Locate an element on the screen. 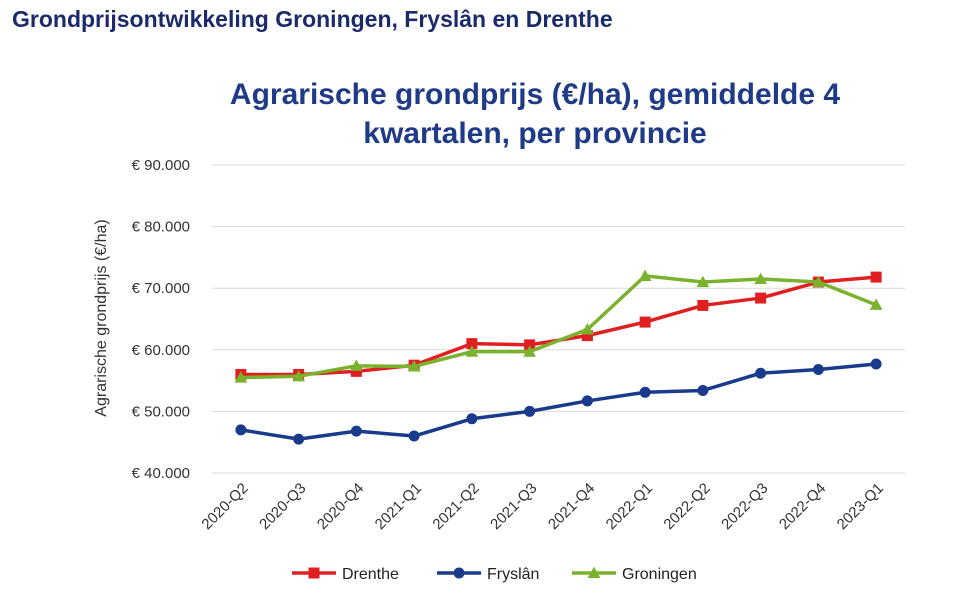 This screenshot has height=601, width=978. legend-label: Drenthe is located at coordinates (370, 574).